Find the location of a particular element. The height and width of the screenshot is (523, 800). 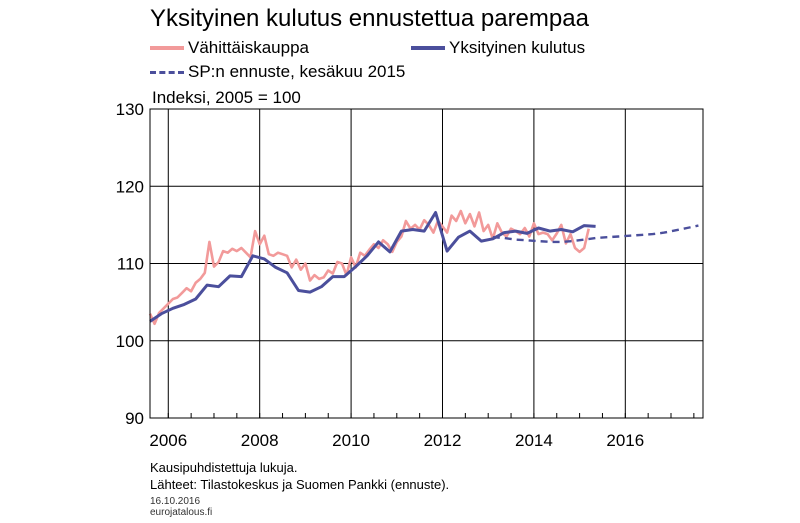

x-axis: 2006 2008 2010 2012 2014 2016 is located at coordinates (422, 431).